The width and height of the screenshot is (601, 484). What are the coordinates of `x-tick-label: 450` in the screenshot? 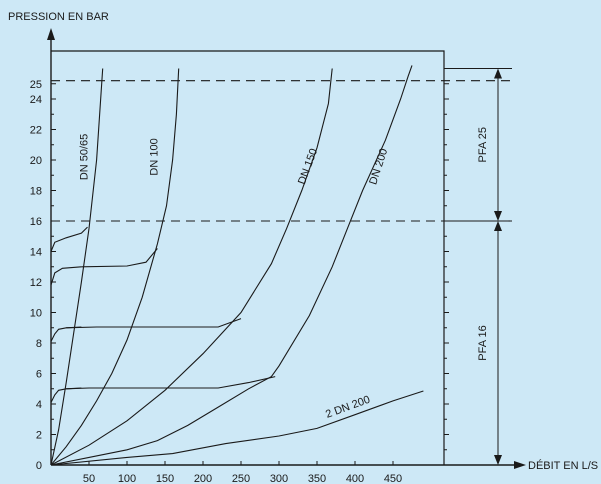 It's located at (393, 478).